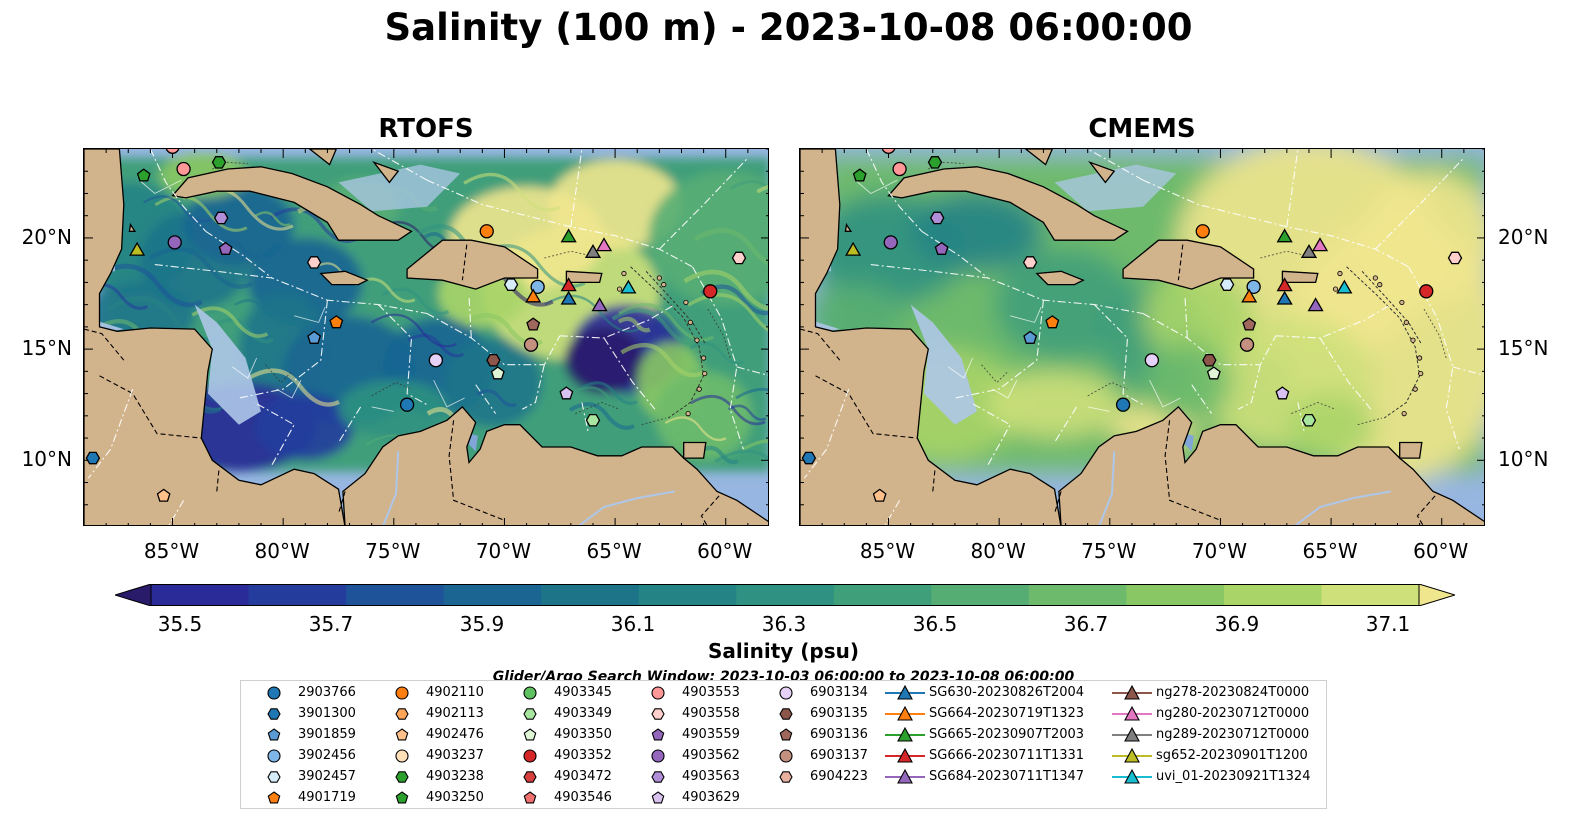 Image resolution: width=1577 pixels, height=827 pixels. I want to click on legend-item: 4903237, so click(444, 756).